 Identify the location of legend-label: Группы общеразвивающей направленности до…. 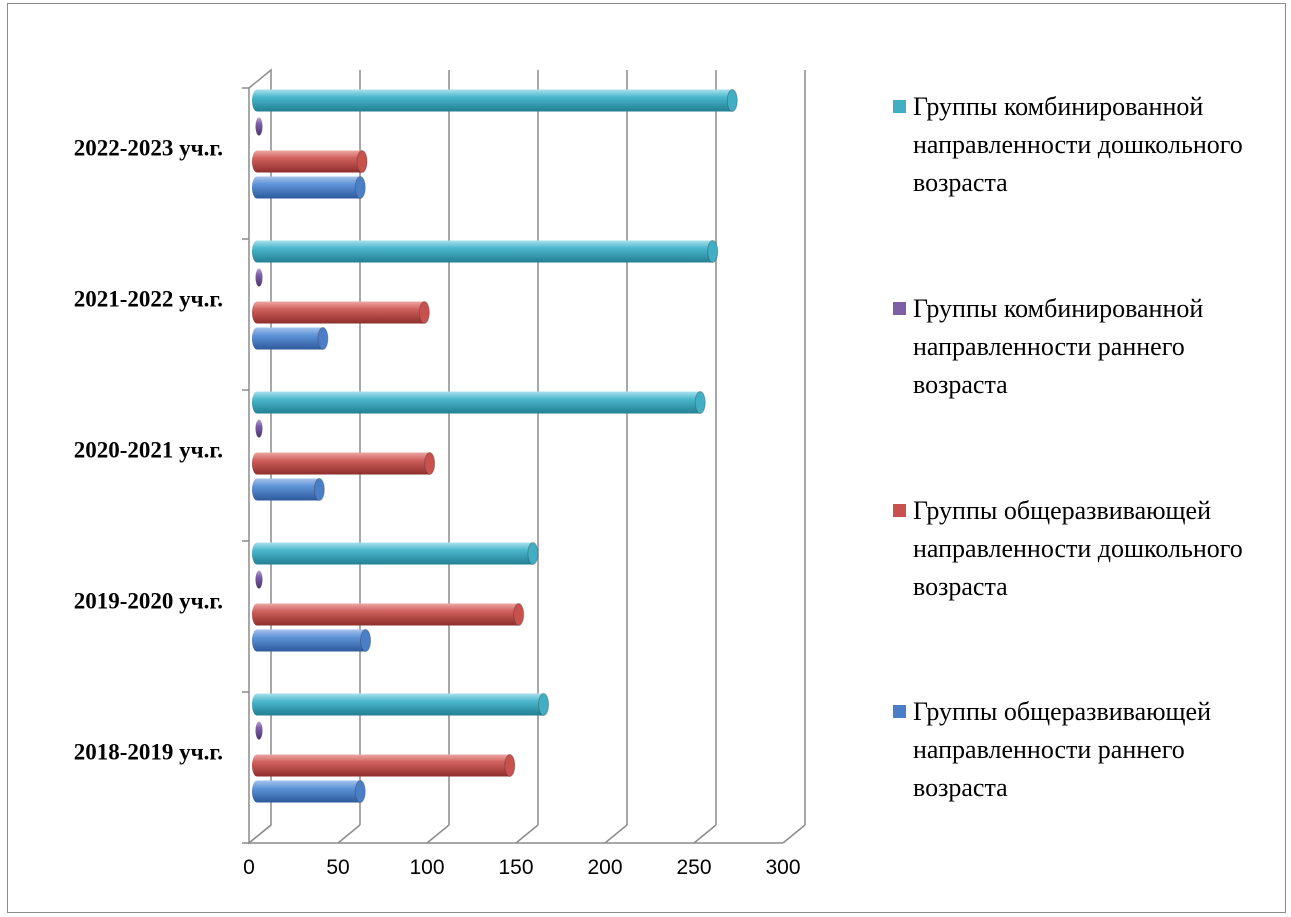
(1078, 548).